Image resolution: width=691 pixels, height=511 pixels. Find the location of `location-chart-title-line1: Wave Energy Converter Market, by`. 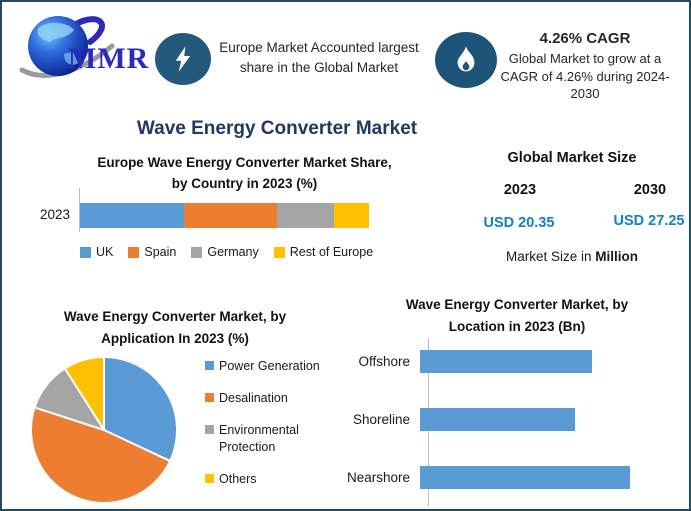

location-chart-title-line1: Wave Energy Converter Market, by is located at coordinates (517, 304).